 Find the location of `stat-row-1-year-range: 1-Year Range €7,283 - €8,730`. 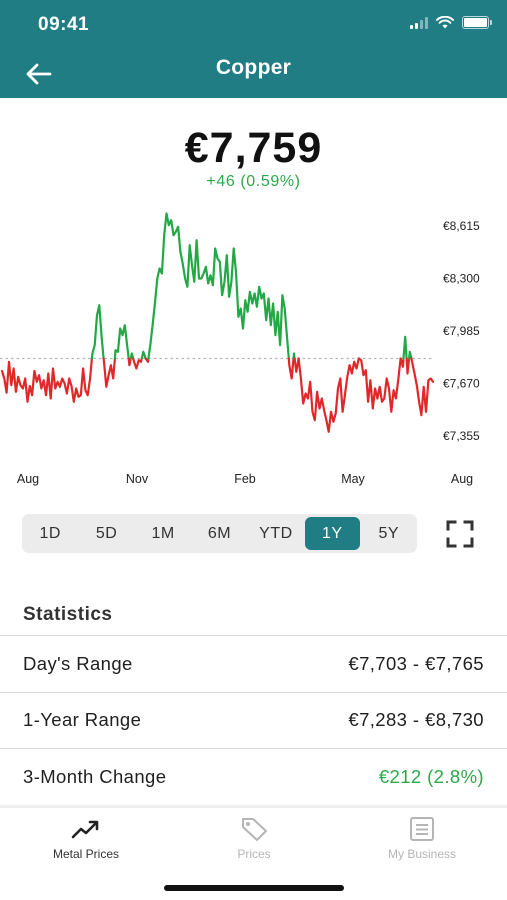

stat-row-1-year-range: 1-Year Range €7,283 - €8,730 is located at coordinates (253, 720).